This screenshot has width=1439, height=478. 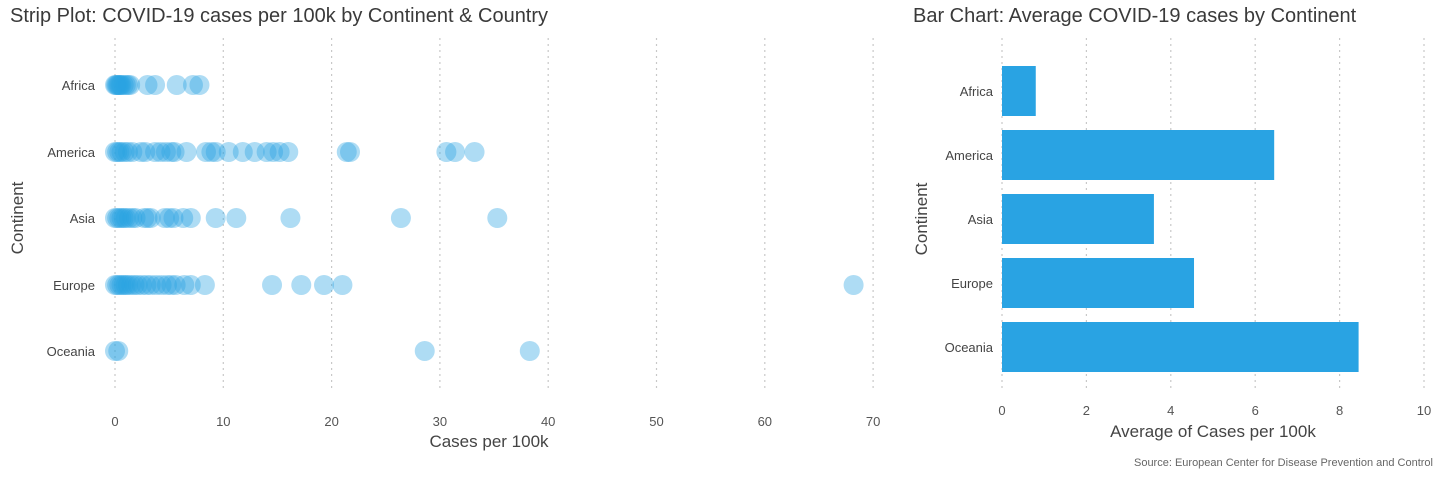 What do you see at coordinates (873, 421) in the screenshot?
I see `strip-x-tick-70: 70` at bounding box center [873, 421].